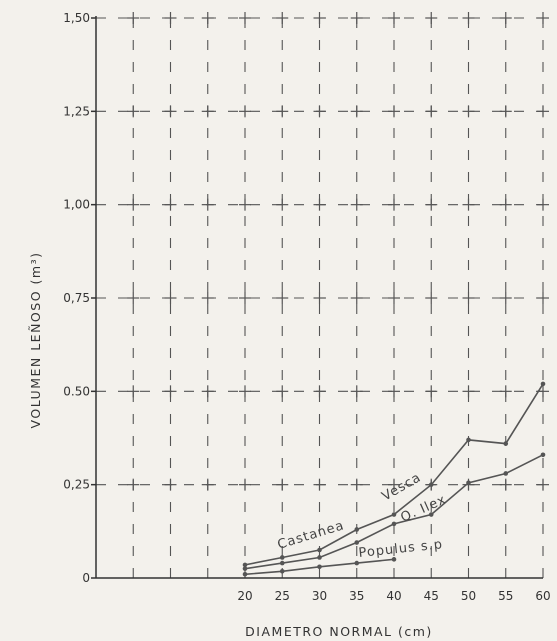 The width and height of the screenshot is (557, 641). I want to click on x-tick-labels: 20 25 30 35 40 45 50 55 60, so click(393, 596).